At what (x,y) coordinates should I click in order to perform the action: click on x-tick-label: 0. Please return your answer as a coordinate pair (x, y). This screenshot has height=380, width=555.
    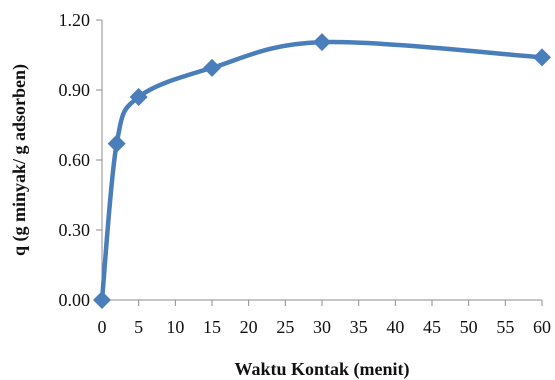
    Looking at the image, I should click on (102, 327).